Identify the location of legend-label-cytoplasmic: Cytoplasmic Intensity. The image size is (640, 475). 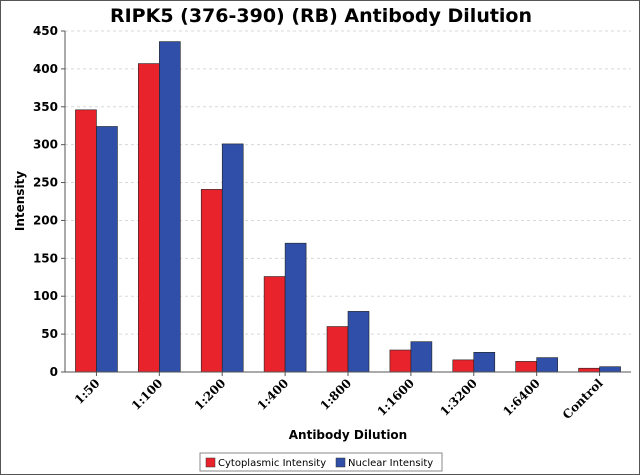
(272, 463).